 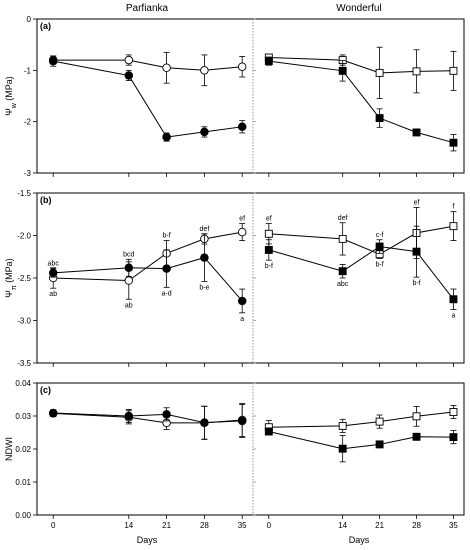 What do you see at coordinates (147, 540) in the screenshot?
I see `x-axis-title-parfianka: Days` at bounding box center [147, 540].